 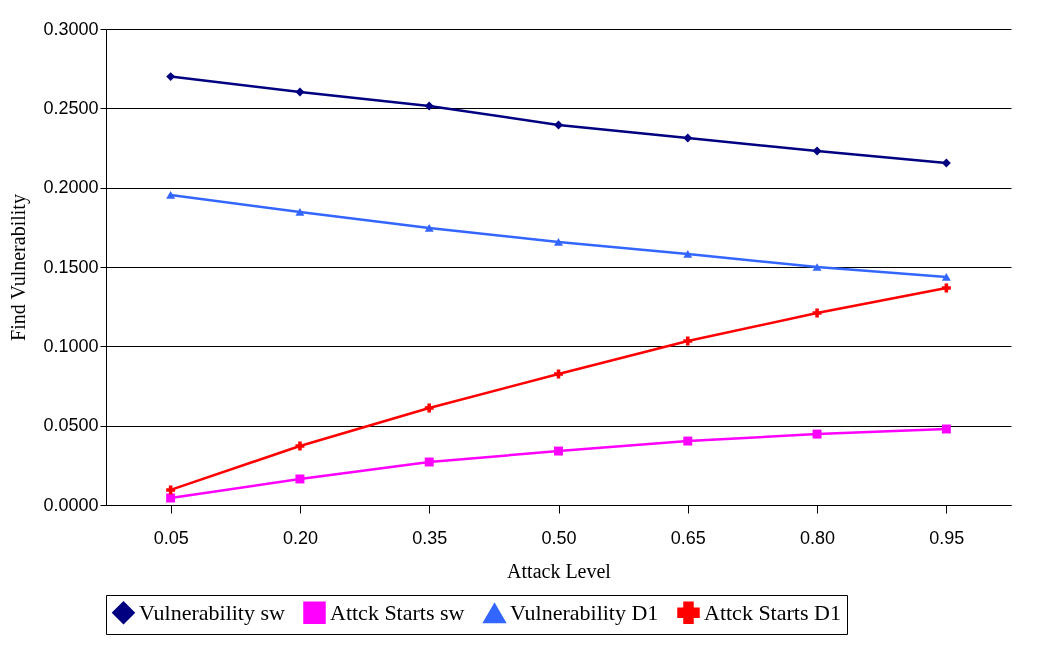 I want to click on x-tick-label: 0.95, so click(x=947, y=537).